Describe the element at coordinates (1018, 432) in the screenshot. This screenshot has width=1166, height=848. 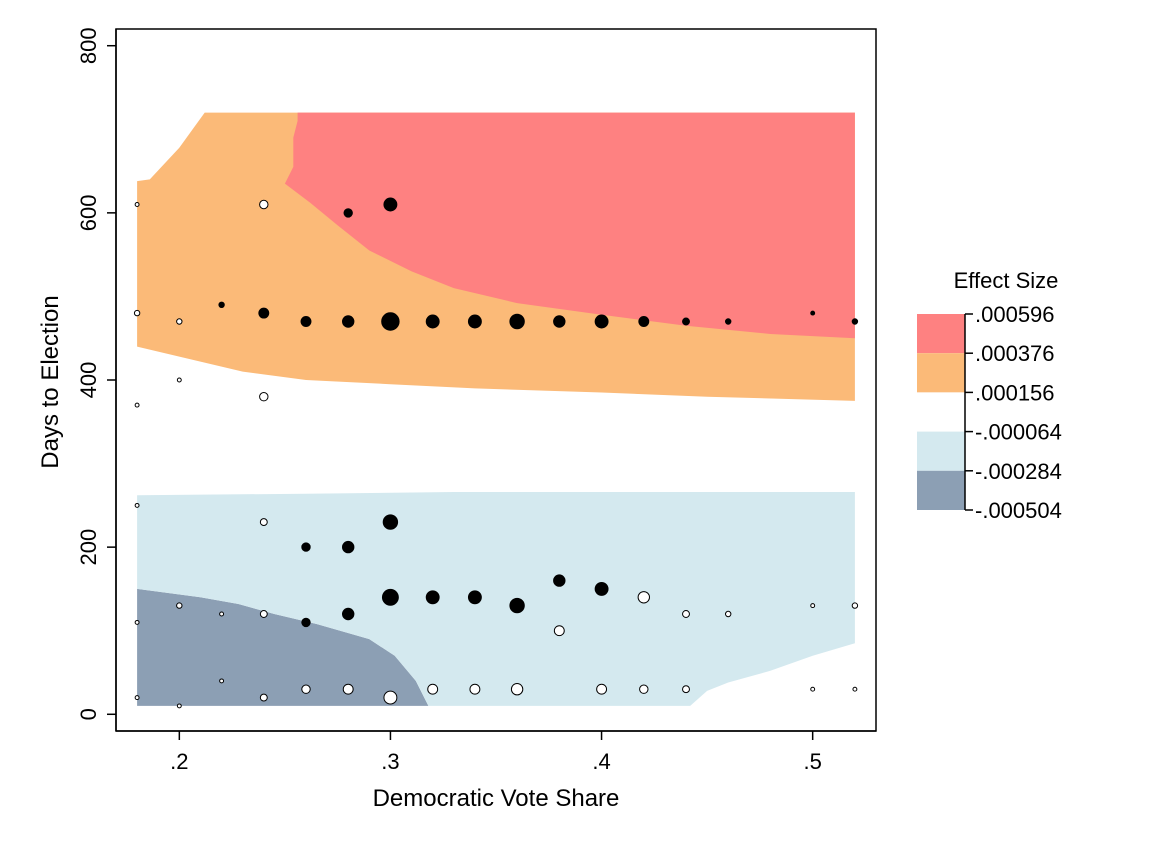
I see `legend-break-label: -.000064` at that location.